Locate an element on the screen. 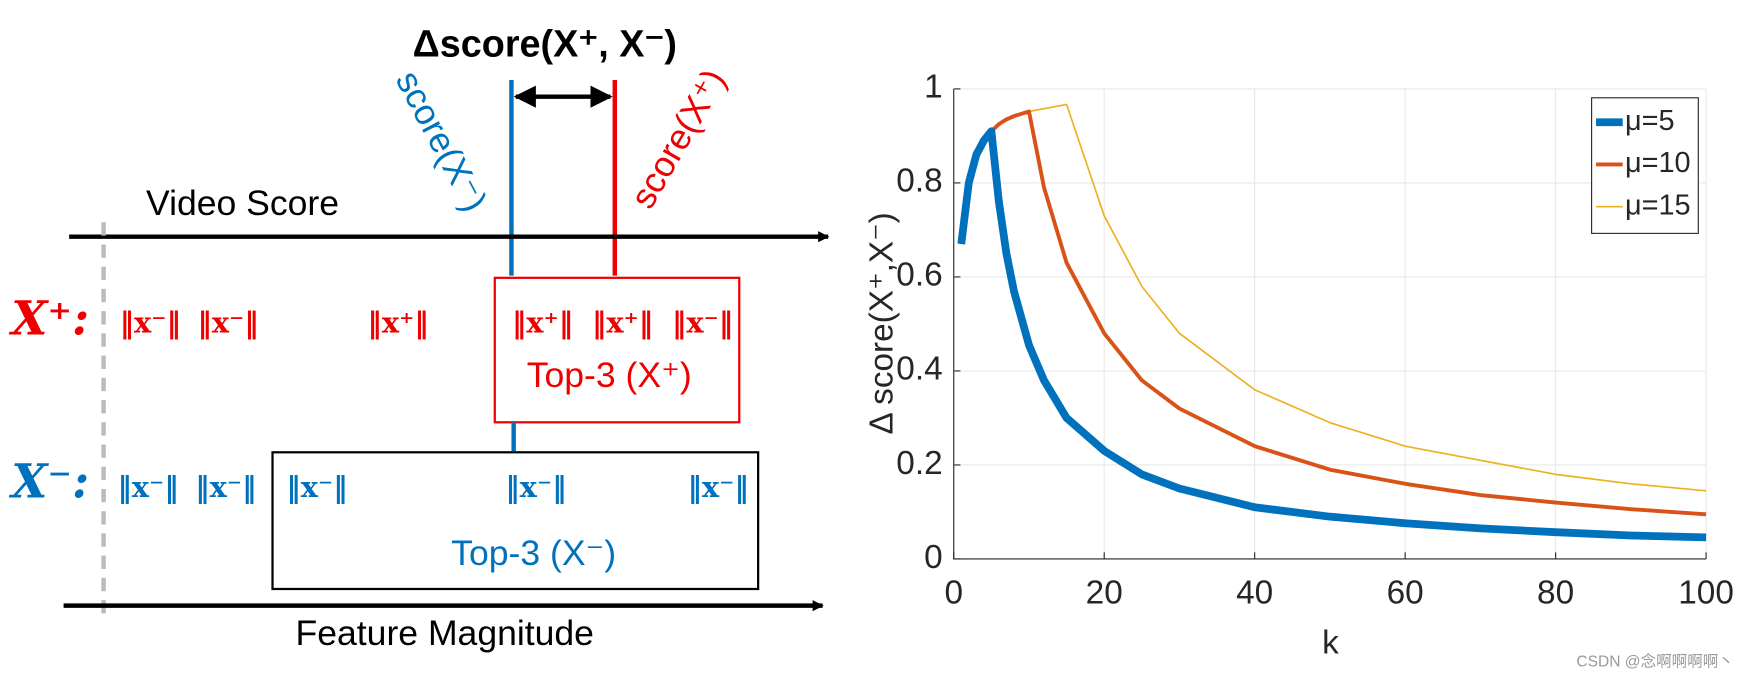 The image size is (1743, 679). y-tick-label: 0.2 is located at coordinates (919, 463).